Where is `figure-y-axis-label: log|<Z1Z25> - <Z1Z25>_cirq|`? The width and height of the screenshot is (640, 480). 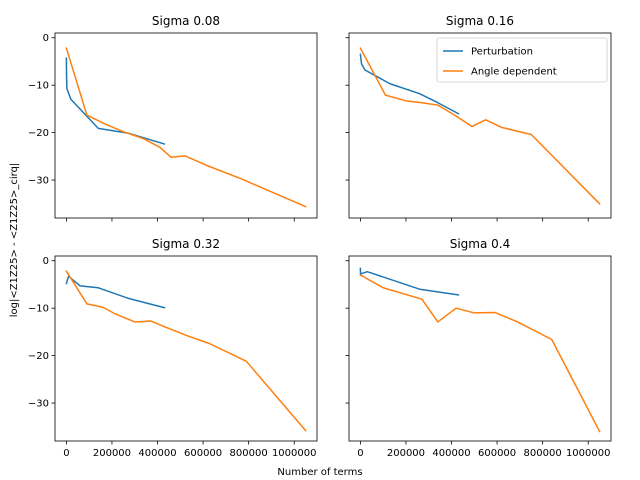 figure-y-axis-label: log|<Z1Z25> - <Z1Z25>_cirq| is located at coordinates (14, 240).